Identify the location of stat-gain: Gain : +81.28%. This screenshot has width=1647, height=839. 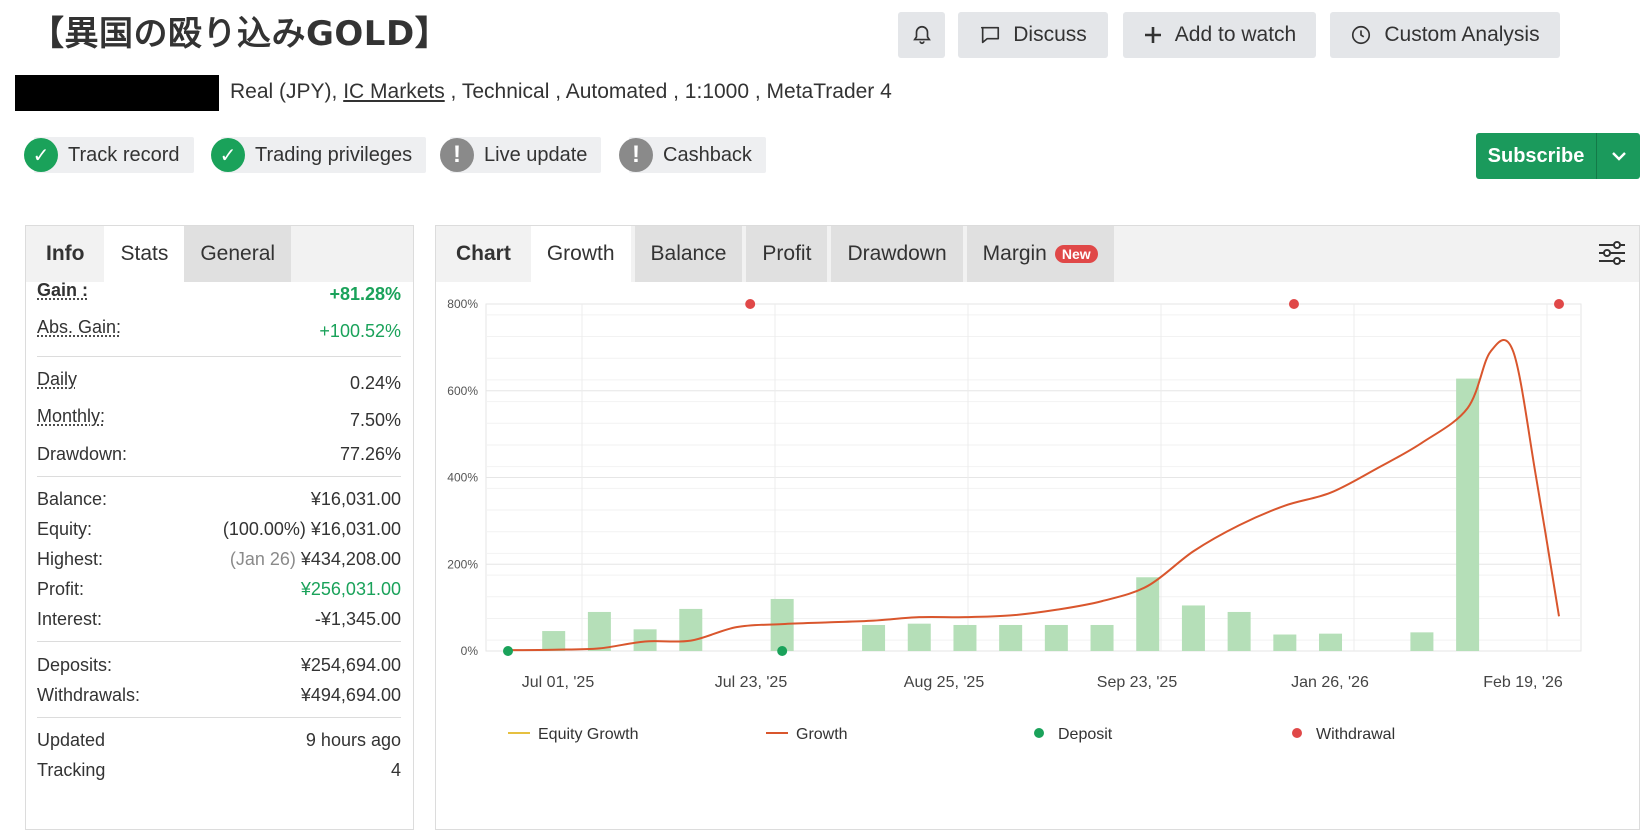
(219, 292).